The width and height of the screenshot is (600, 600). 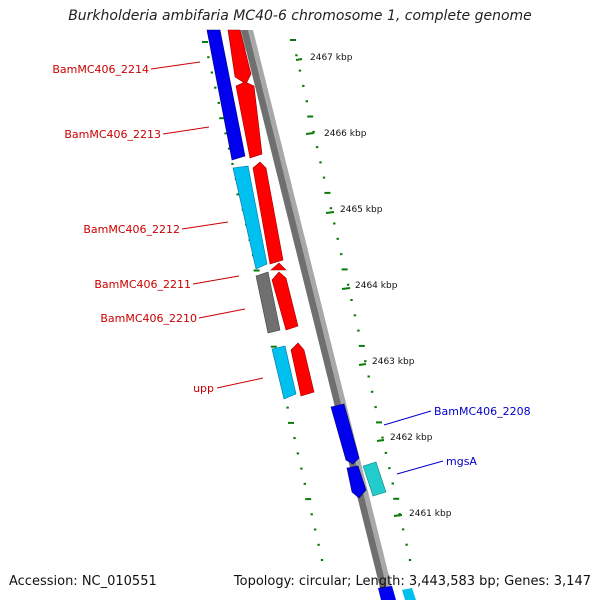 I want to click on gene-arrow-bottom-cyan, so click(x=409, y=594).